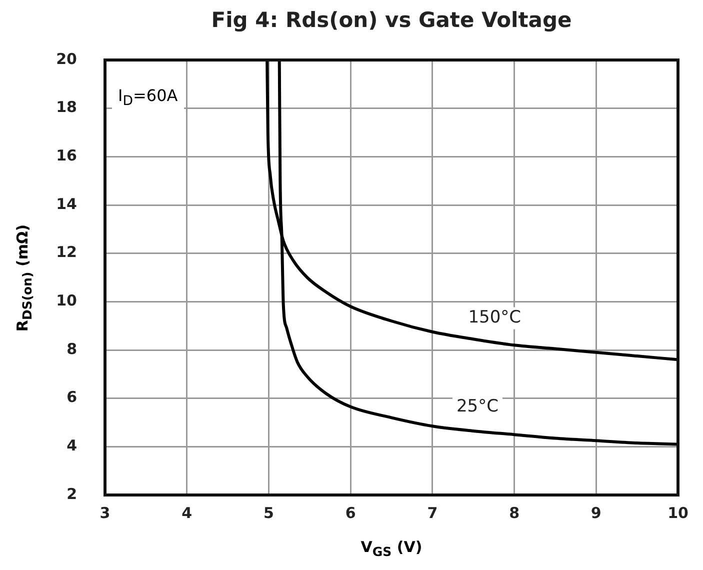 The height and width of the screenshot is (570, 703). What do you see at coordinates (71, 493) in the screenshot?
I see `y-tick-label: 2` at bounding box center [71, 493].